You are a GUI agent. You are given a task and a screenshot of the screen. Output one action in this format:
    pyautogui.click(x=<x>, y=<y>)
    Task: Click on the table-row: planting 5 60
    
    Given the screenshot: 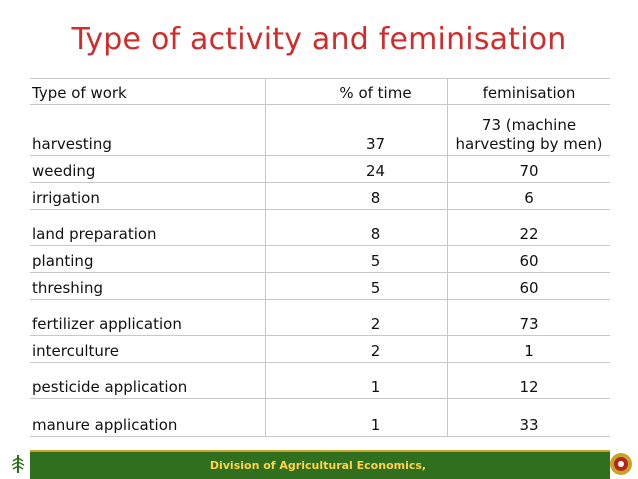 What is the action you would take?
    pyautogui.click(x=320, y=259)
    